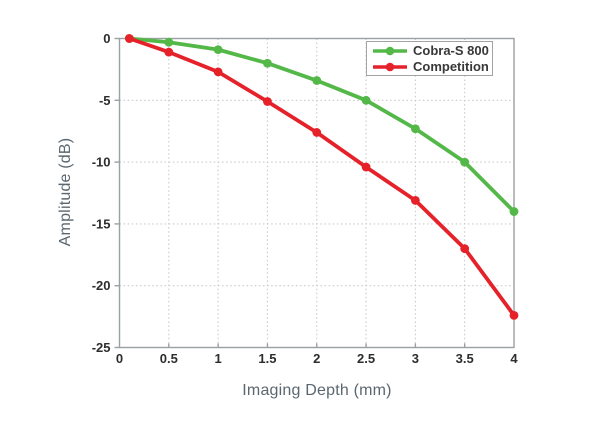 Image resolution: width=600 pixels, height=426 pixels. I want to click on x-tick-label: 2, so click(316, 358).